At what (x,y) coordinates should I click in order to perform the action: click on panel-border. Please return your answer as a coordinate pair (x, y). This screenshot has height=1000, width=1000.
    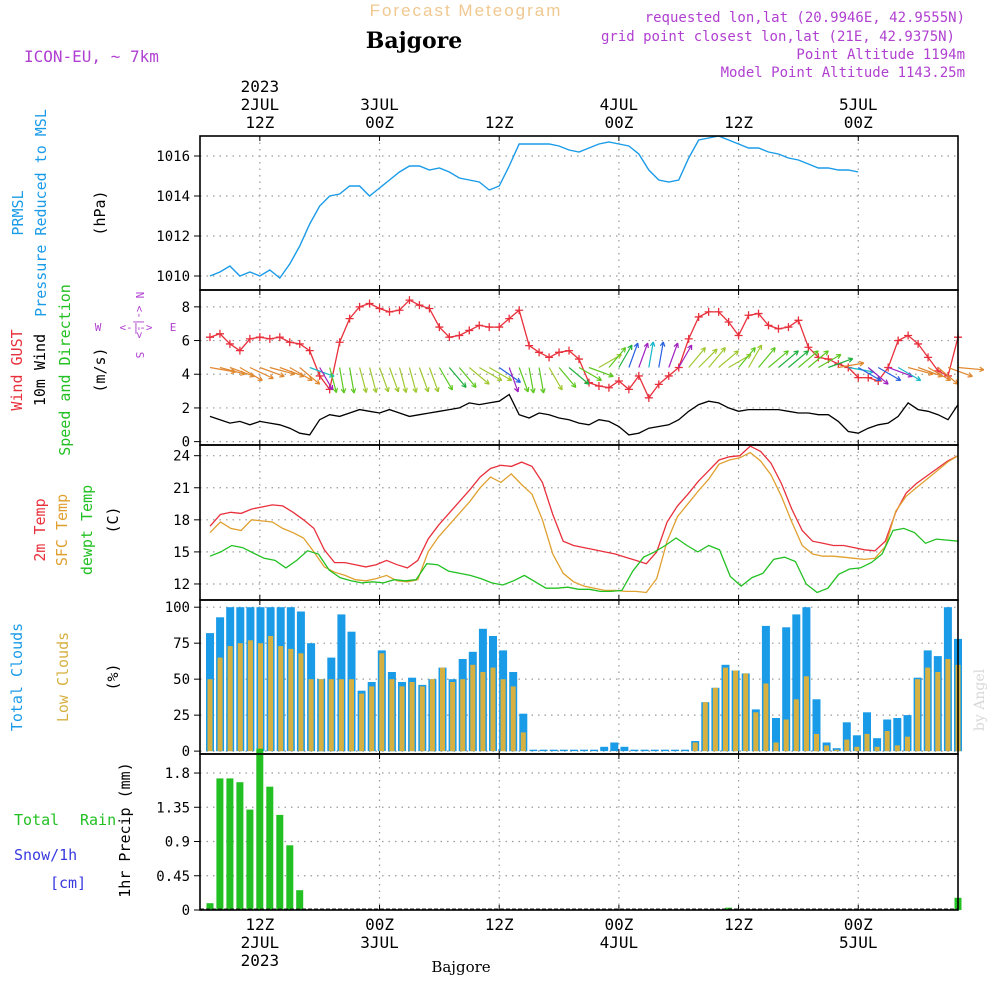
    Looking at the image, I should click on (579, 213).